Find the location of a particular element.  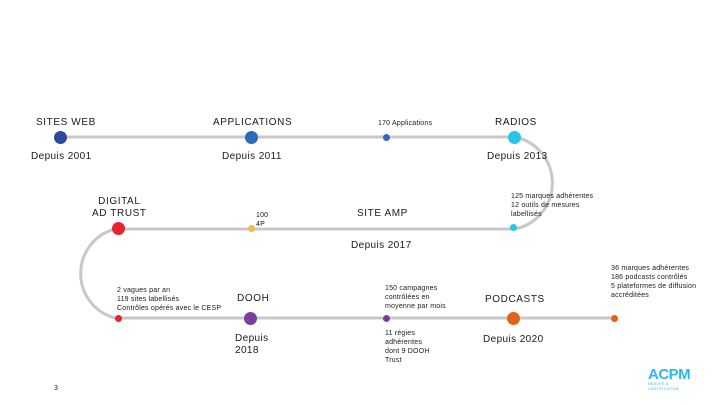

sites-web-since: Depuis 2001 is located at coordinates (61, 156).